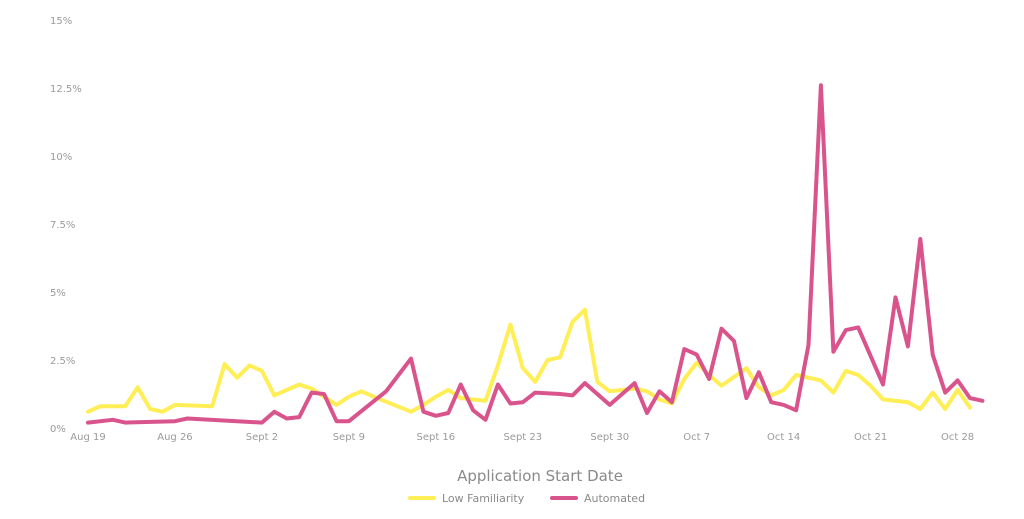  Describe the element at coordinates (870, 437) in the screenshot. I see `x-tick-label: Oct 21` at that location.